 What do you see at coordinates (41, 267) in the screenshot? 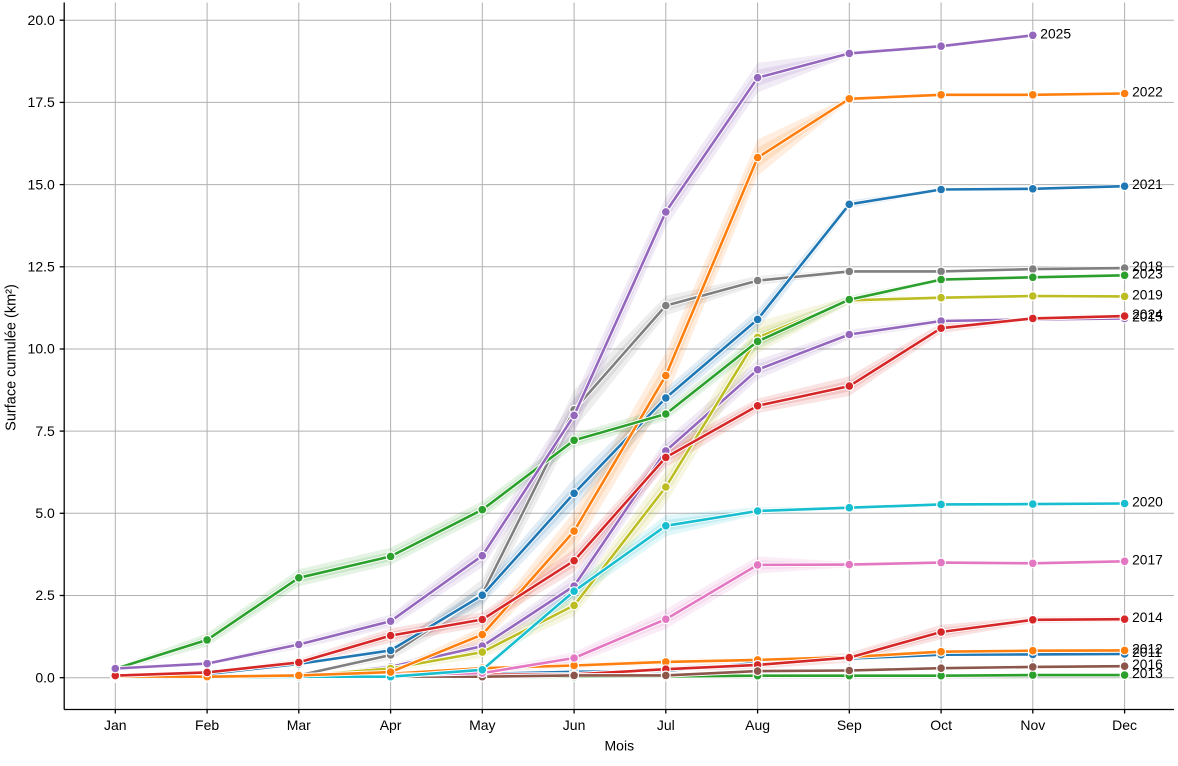
I see `svg-text: 12.5` at bounding box center [41, 267].